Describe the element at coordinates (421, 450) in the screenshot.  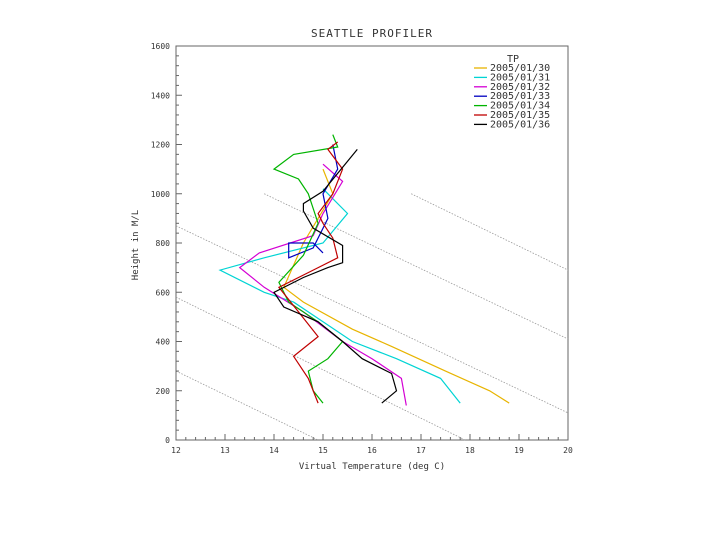
I see `x-tick-label: 17` at that location.